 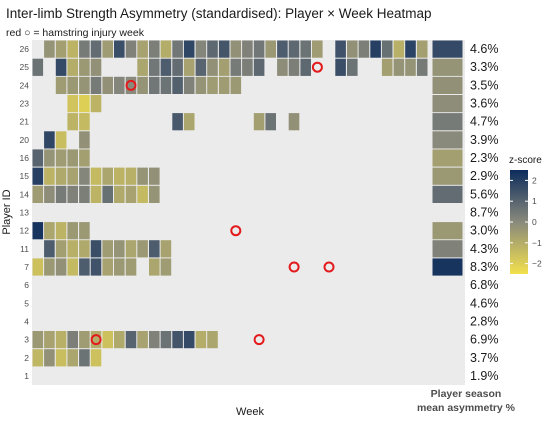 What do you see at coordinates (537, 243) in the screenshot?
I see `legend-tick-label--1: −1` at bounding box center [537, 243].